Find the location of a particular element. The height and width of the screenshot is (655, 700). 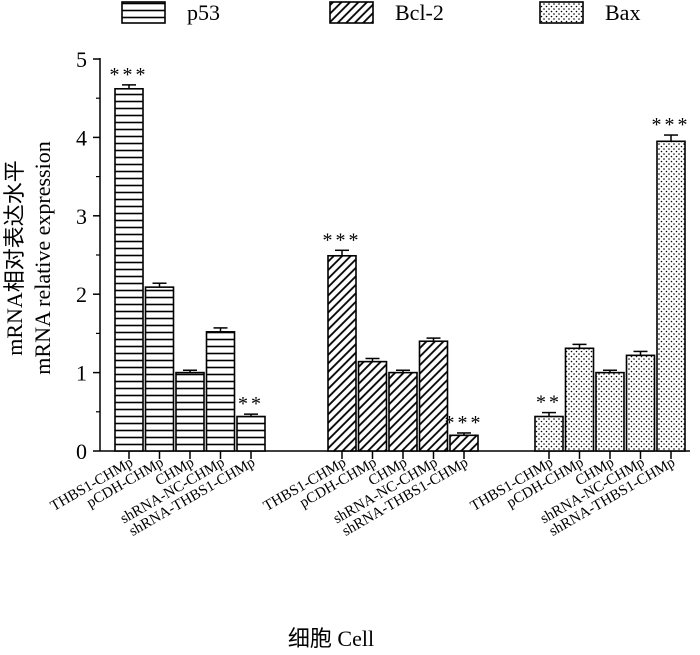

y-tick-label: 4 is located at coordinates (81, 137).